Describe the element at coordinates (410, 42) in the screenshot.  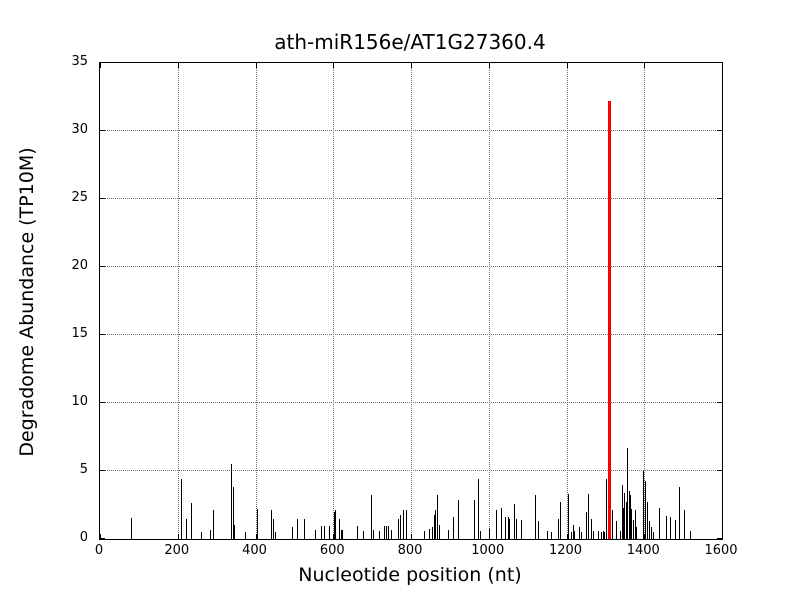
I see `chart-title: ath-miR156e/AT1G27360.4` at that location.